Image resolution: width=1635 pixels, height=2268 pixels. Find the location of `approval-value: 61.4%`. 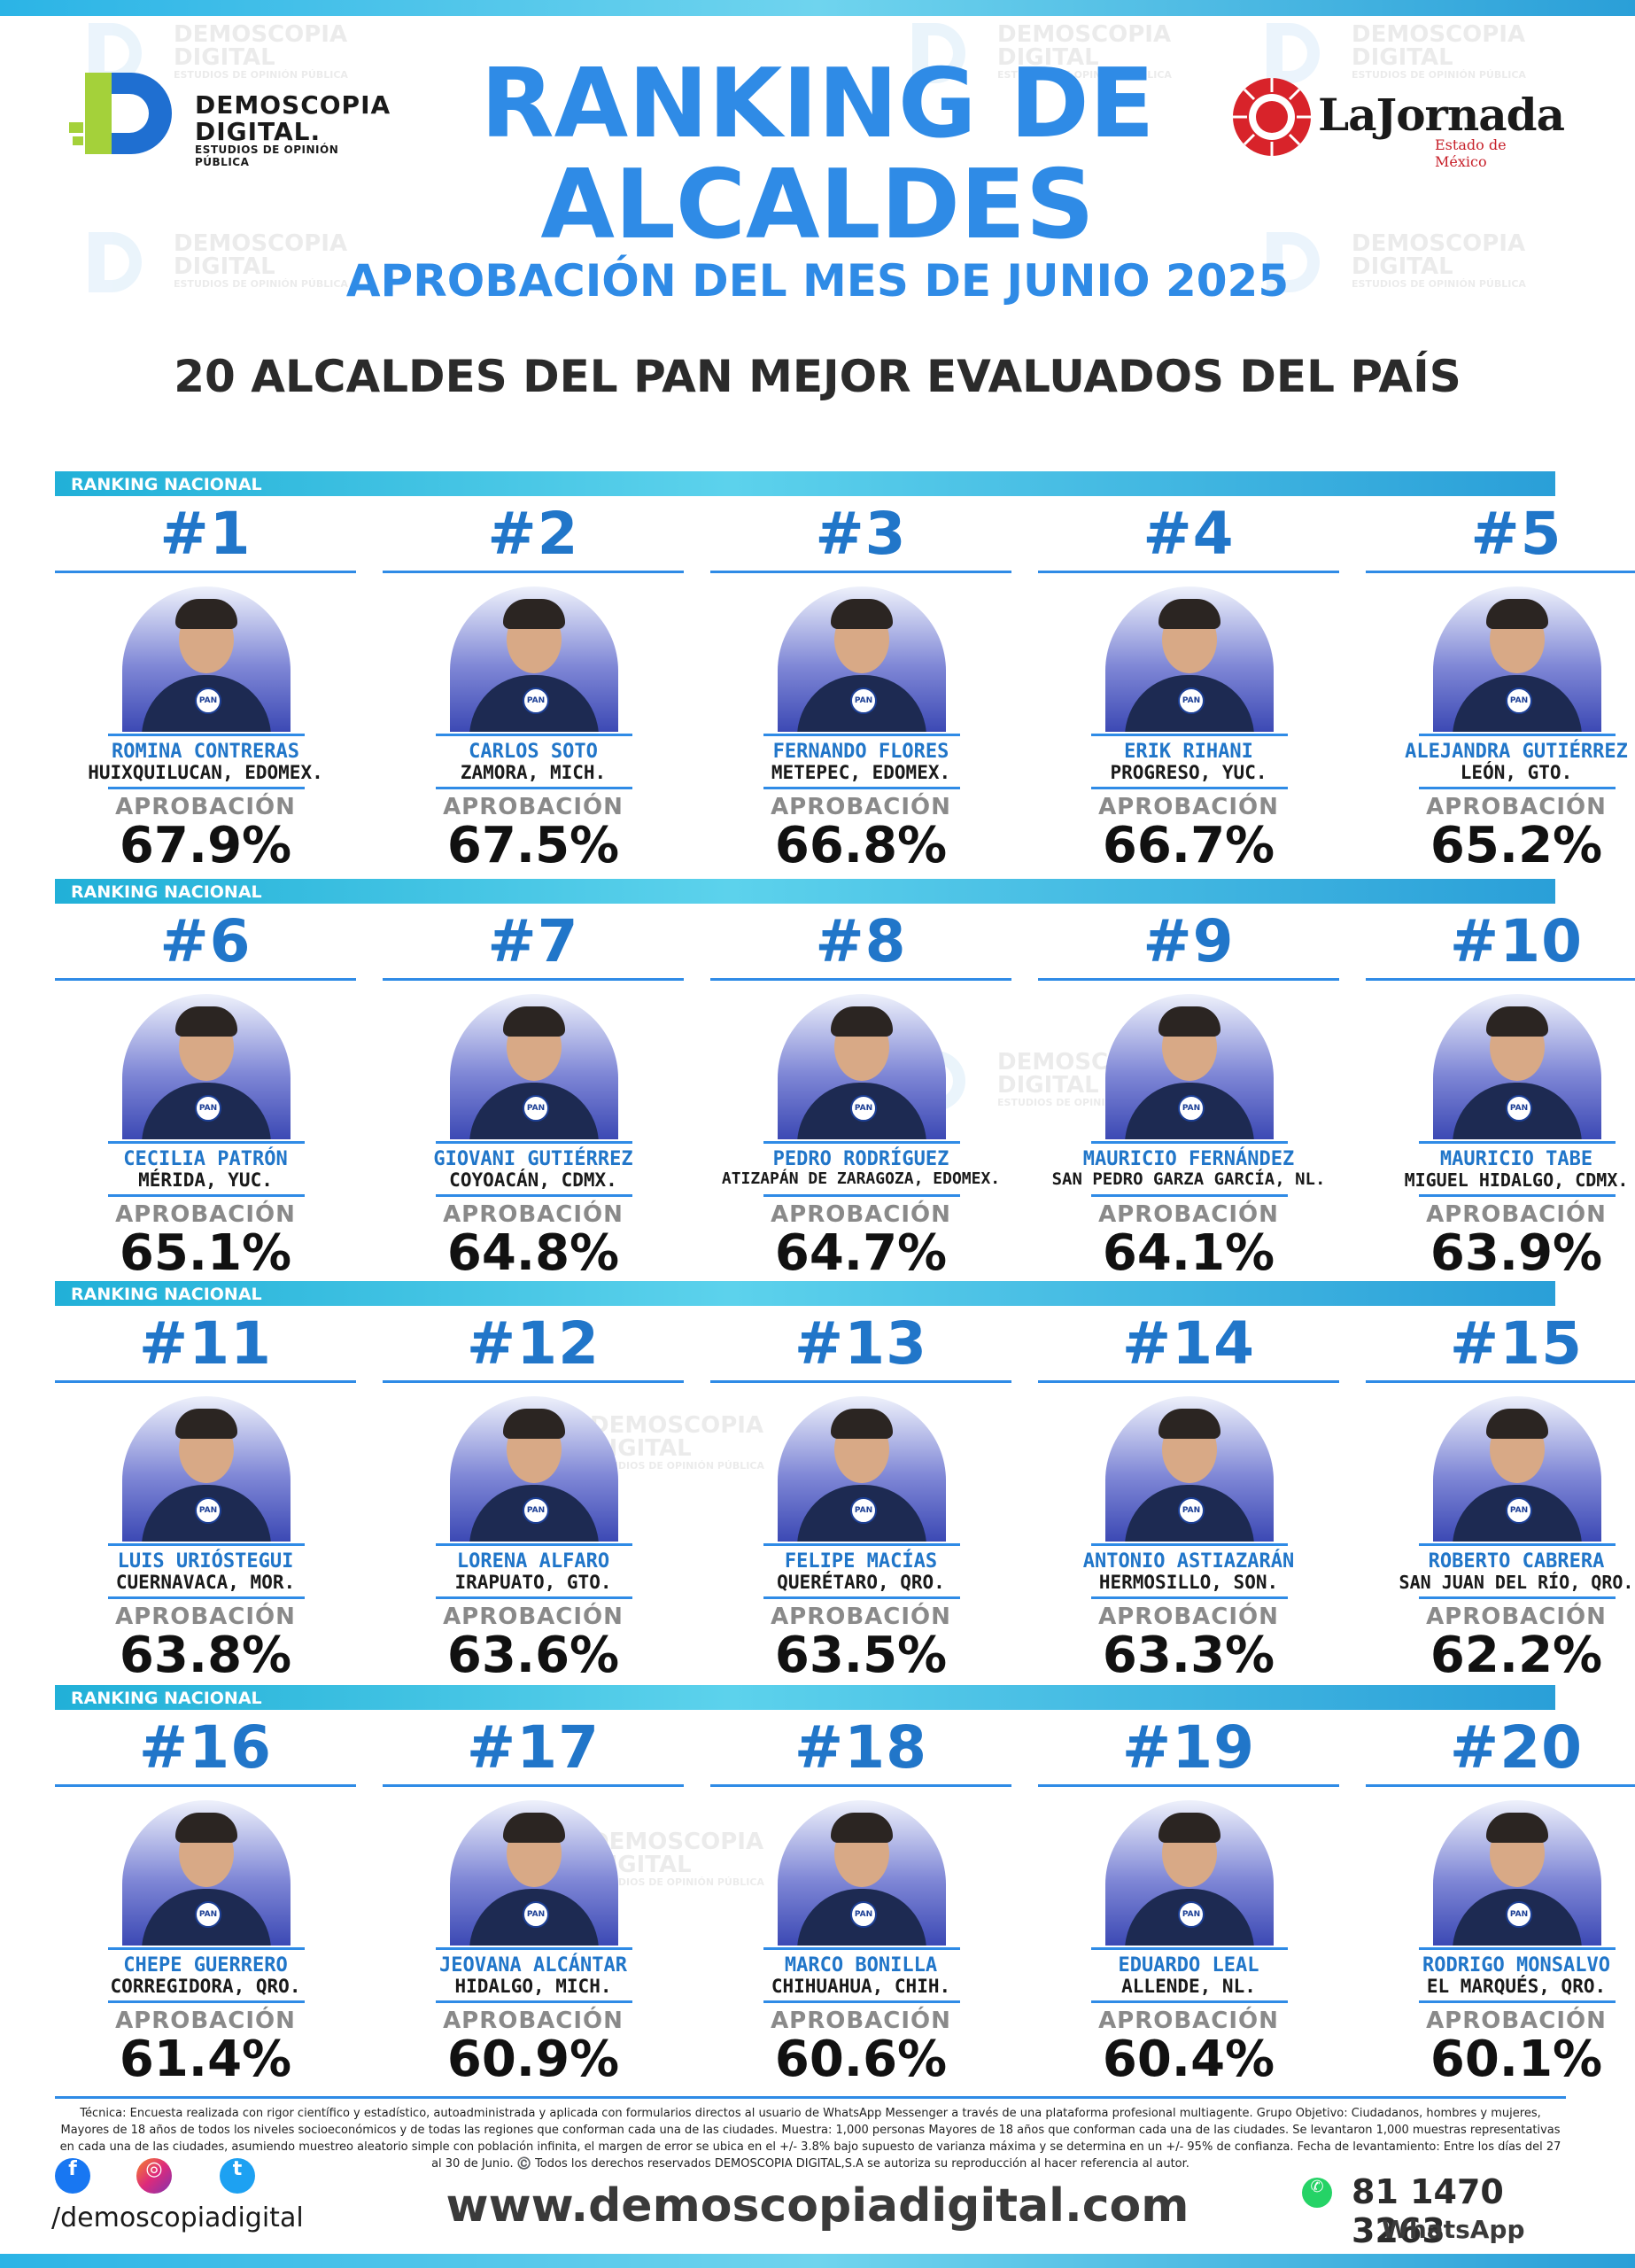

approval-value: 61.4% is located at coordinates (205, 2059).